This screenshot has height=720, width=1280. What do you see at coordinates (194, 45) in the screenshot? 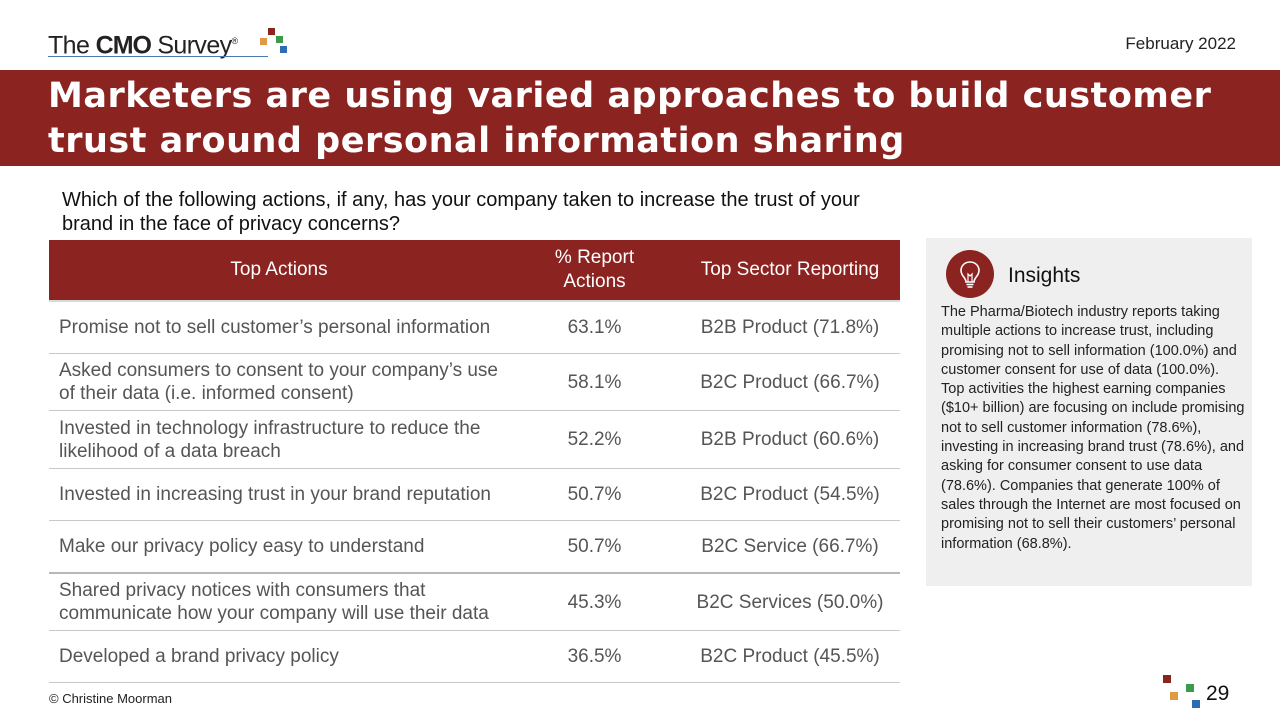
I see `logo-suffix: Survey` at bounding box center [194, 45].